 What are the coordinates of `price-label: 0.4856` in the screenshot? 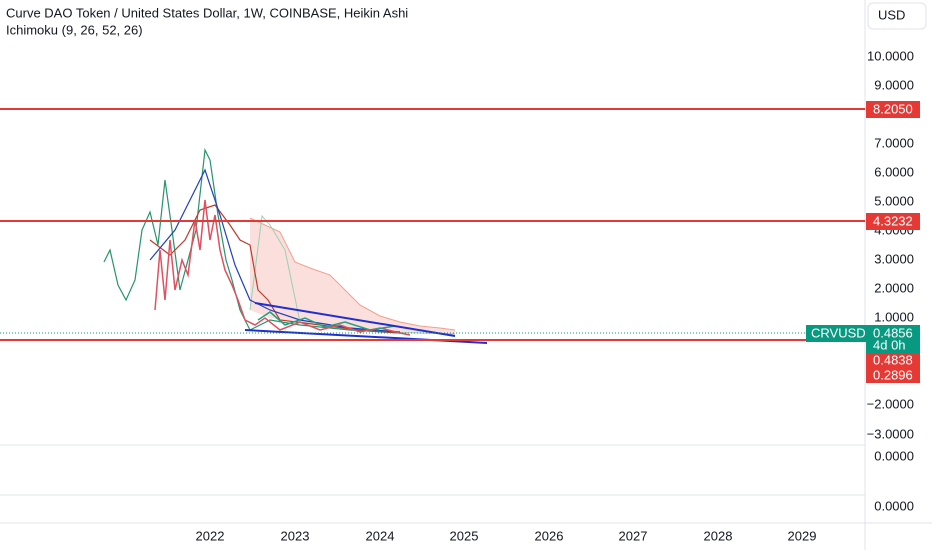 It's located at (893, 332).